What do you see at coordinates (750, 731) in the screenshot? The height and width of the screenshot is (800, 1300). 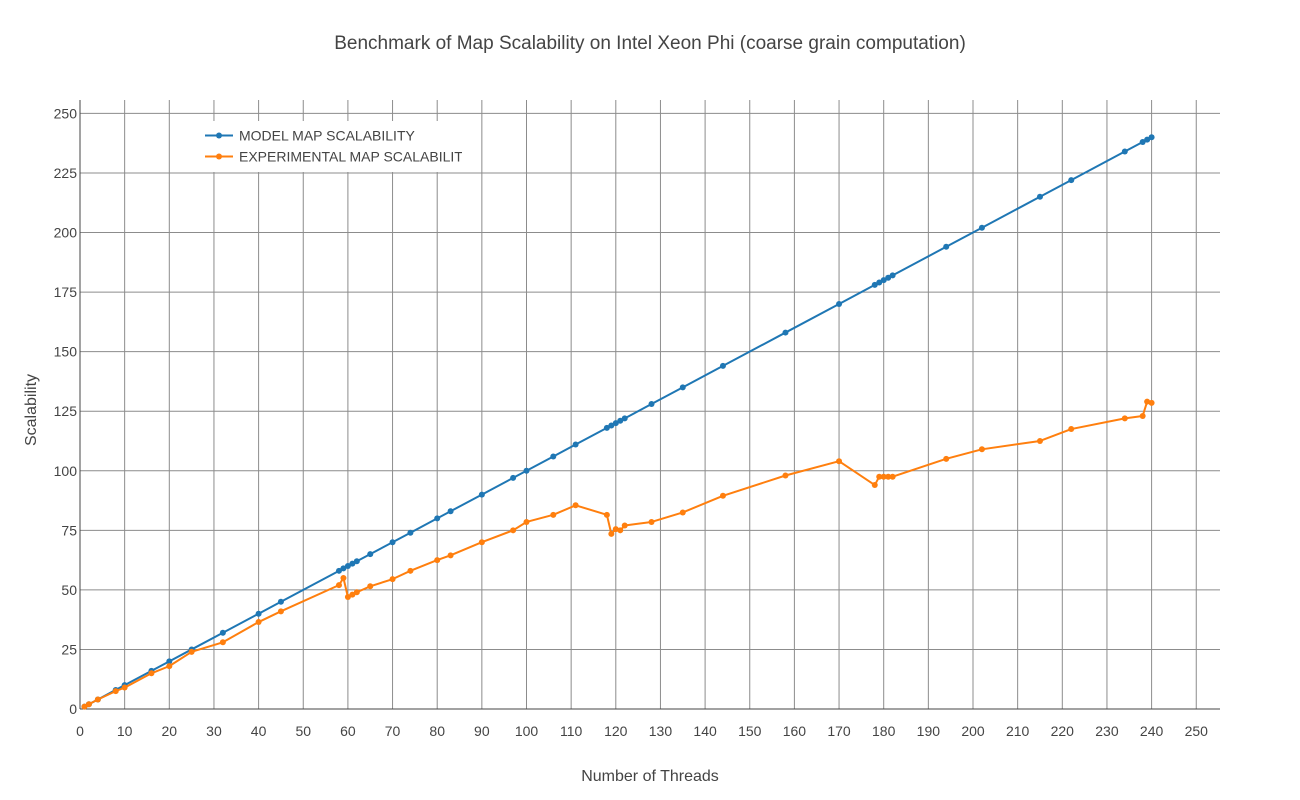 I see `x-tick-label: 150` at bounding box center [750, 731].